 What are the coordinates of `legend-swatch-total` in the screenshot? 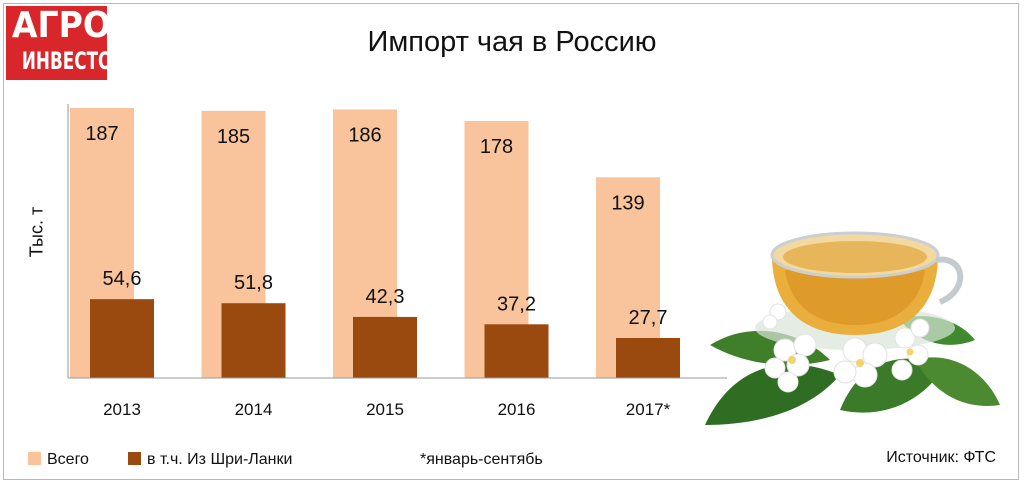 It's located at (34, 458).